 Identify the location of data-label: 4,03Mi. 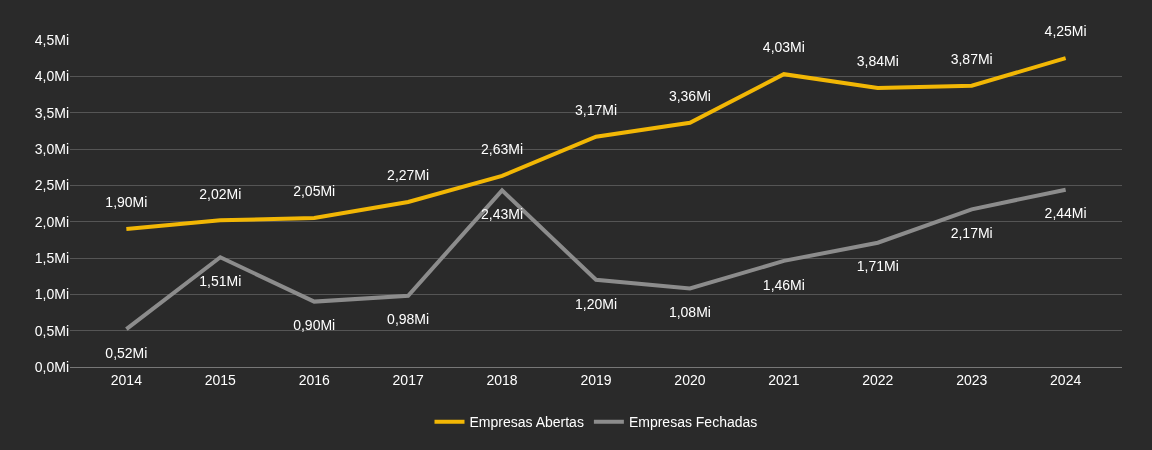
(783, 47).